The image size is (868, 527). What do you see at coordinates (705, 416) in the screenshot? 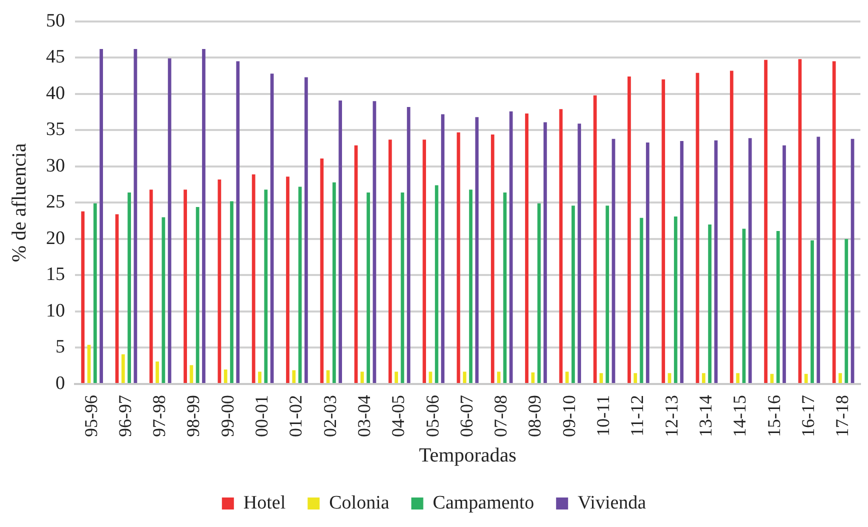
I see `x-tick-label: 13-14` at bounding box center [705, 416].